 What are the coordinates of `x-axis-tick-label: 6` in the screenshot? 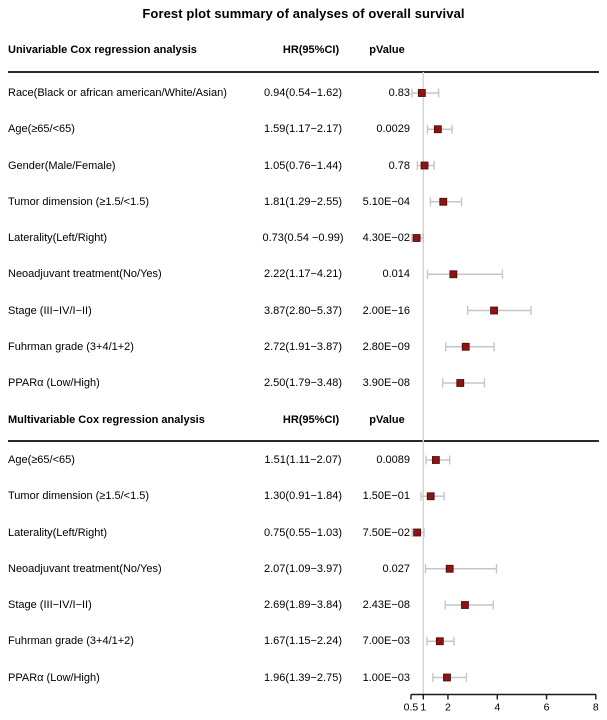 It's located at (547, 708).